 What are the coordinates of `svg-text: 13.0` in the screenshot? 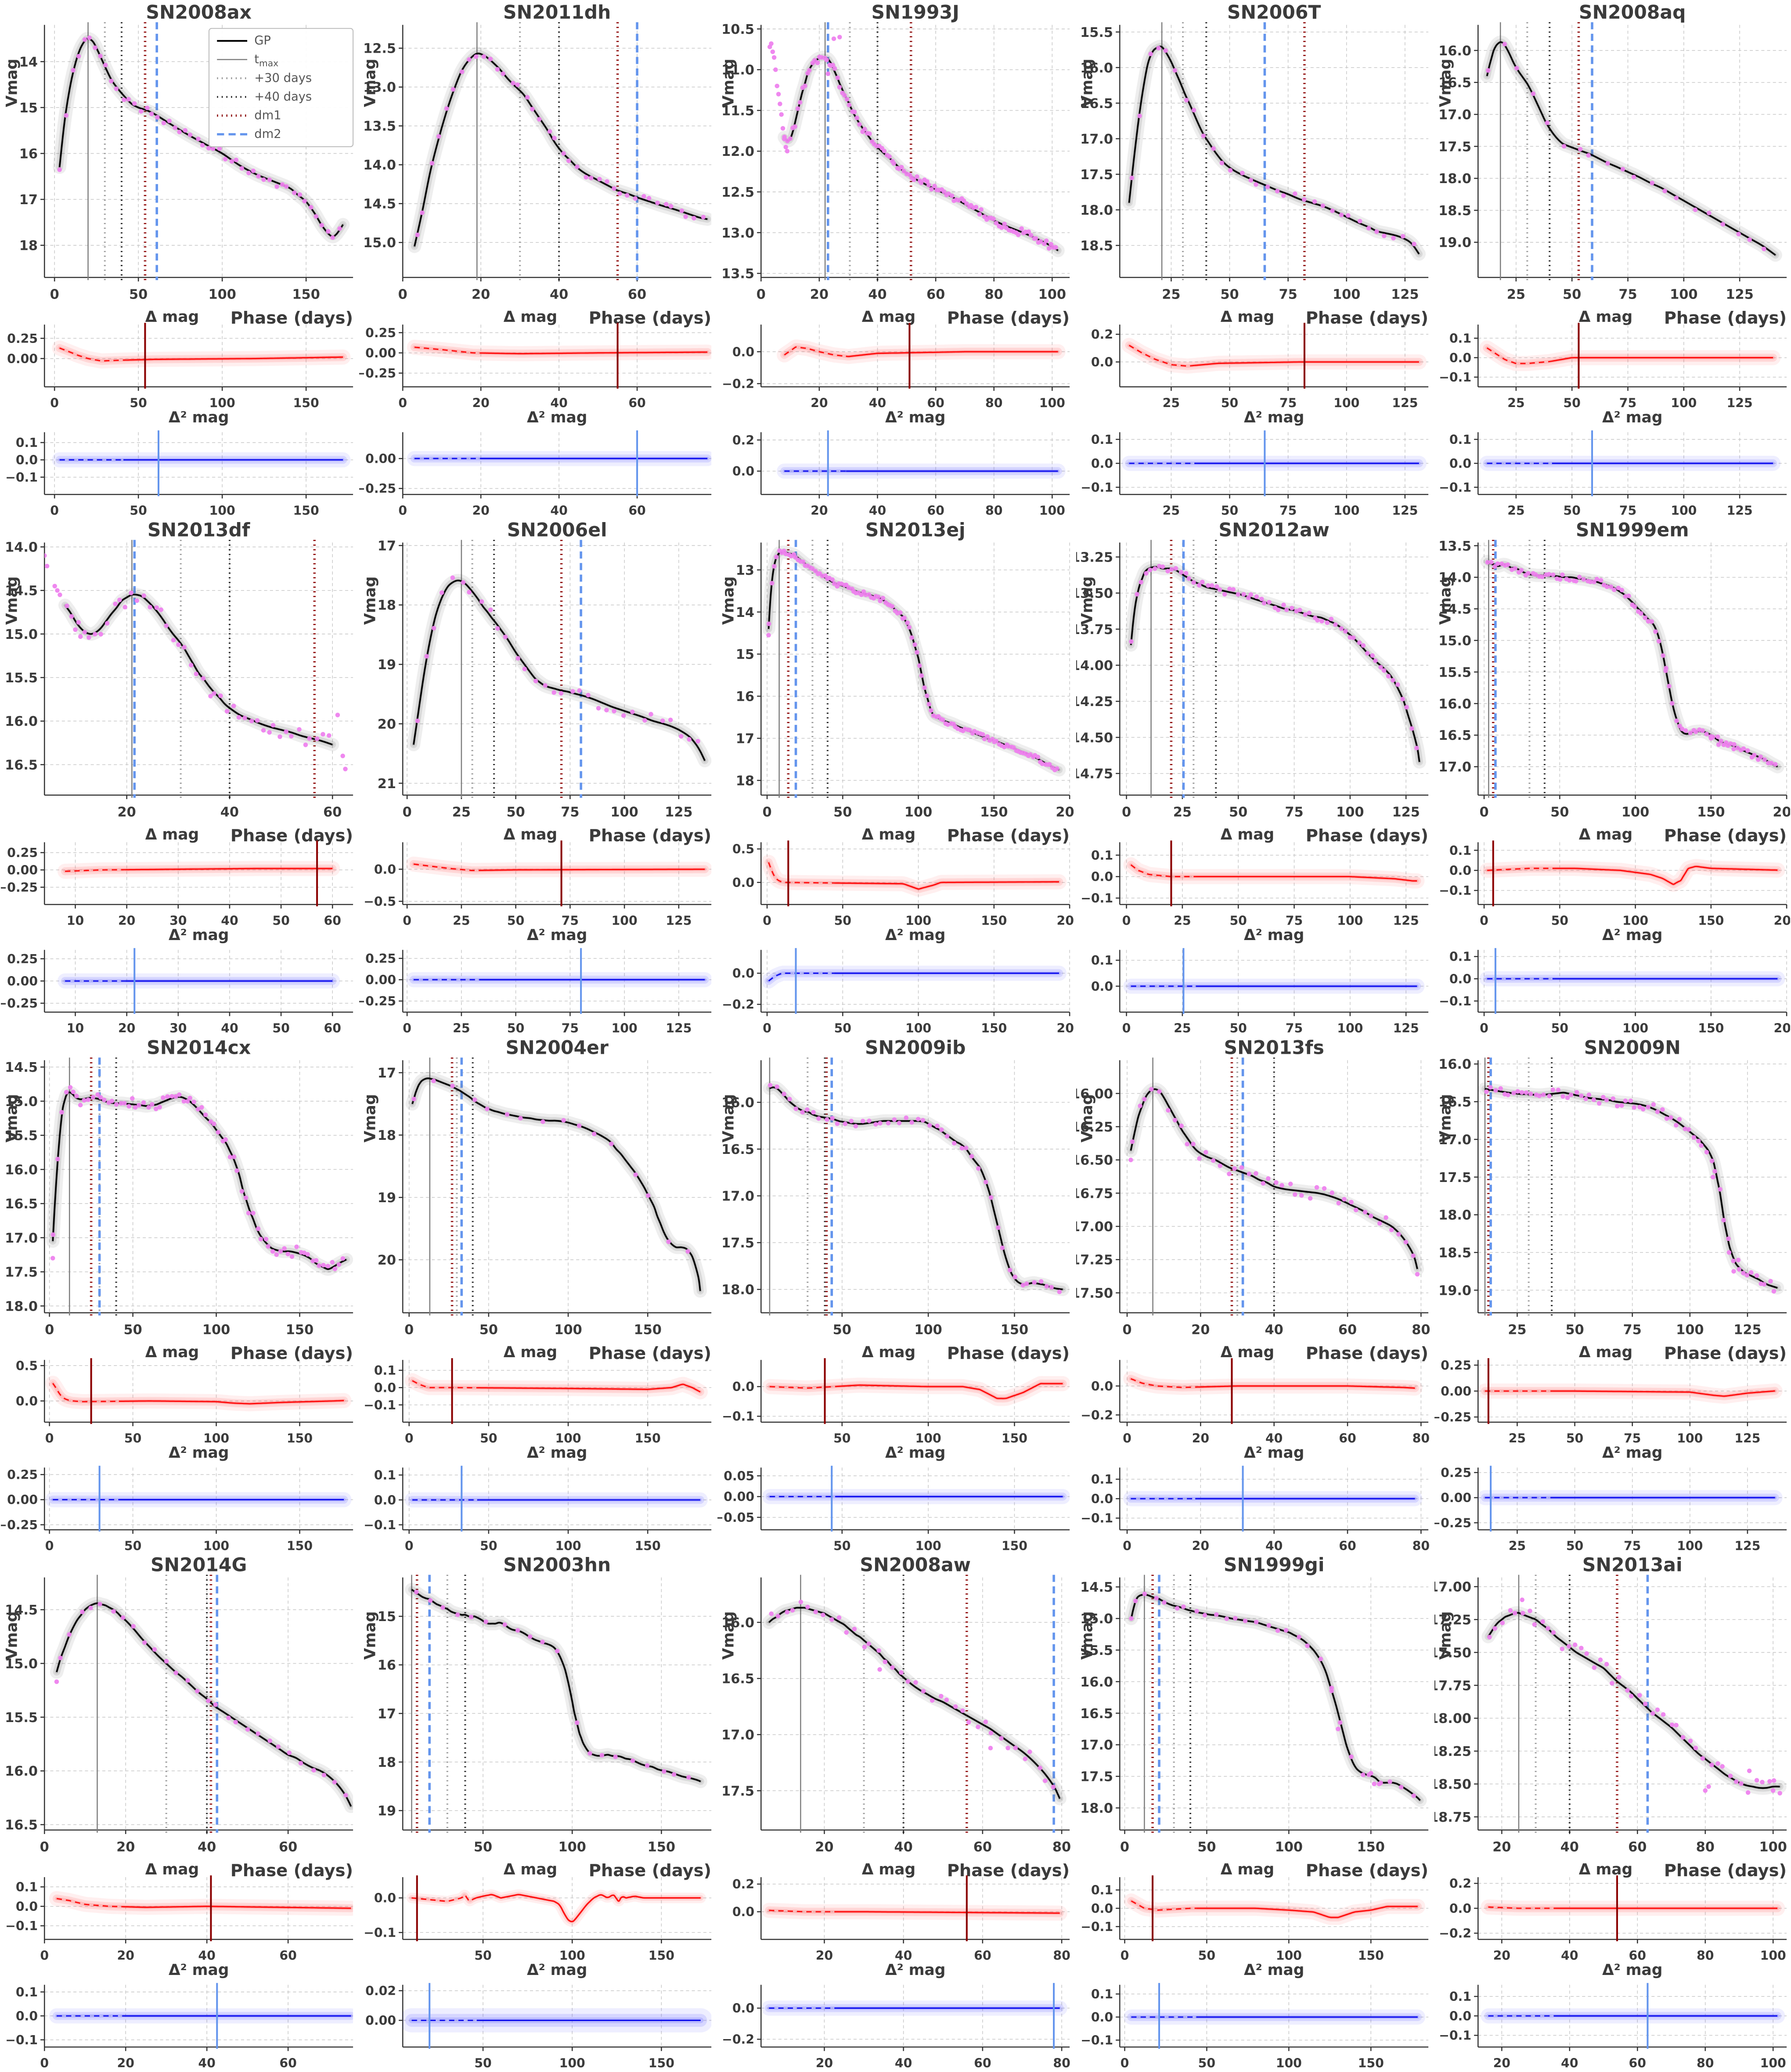 It's located at (379, 87).